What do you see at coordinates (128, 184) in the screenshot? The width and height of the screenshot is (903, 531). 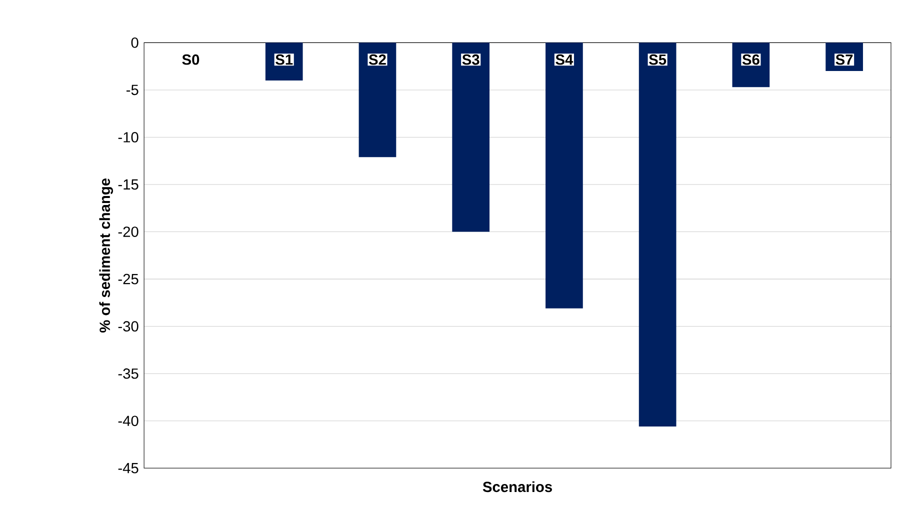 I see `y-tick-label: -15` at bounding box center [128, 184].